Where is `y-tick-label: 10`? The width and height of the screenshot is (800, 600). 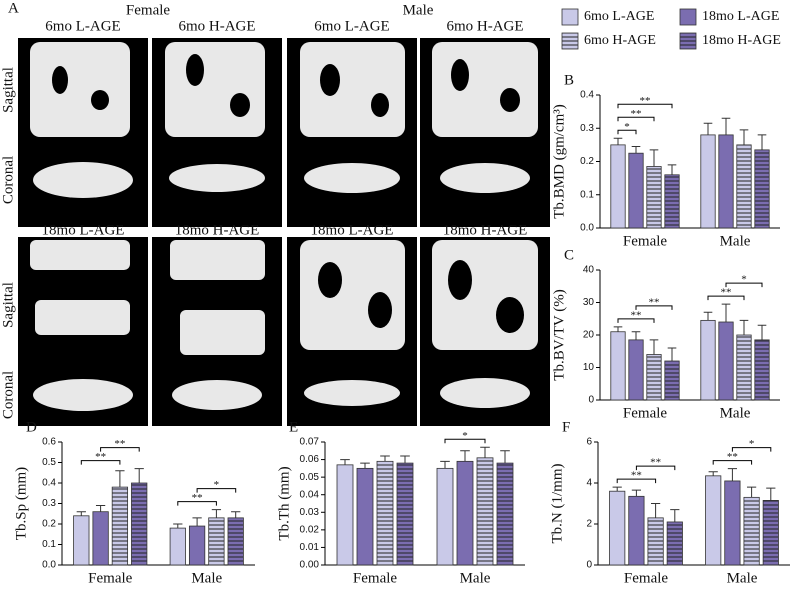 y-tick-label: 10 is located at coordinates (589, 367).